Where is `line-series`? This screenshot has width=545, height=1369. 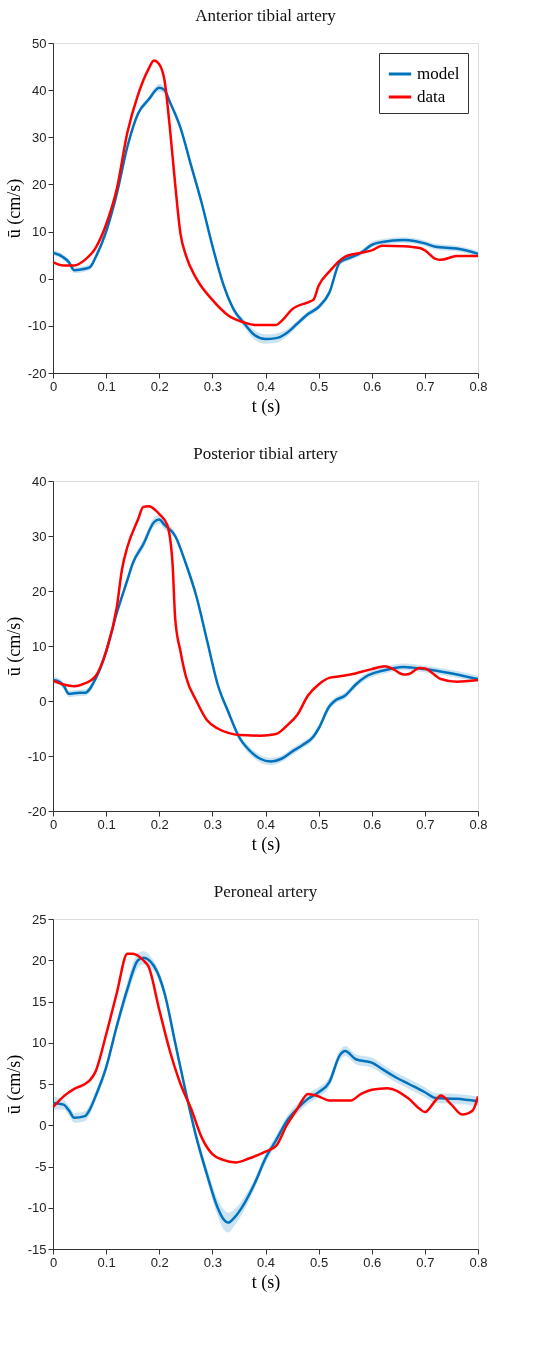 line-series is located at coordinates (265, 1058).